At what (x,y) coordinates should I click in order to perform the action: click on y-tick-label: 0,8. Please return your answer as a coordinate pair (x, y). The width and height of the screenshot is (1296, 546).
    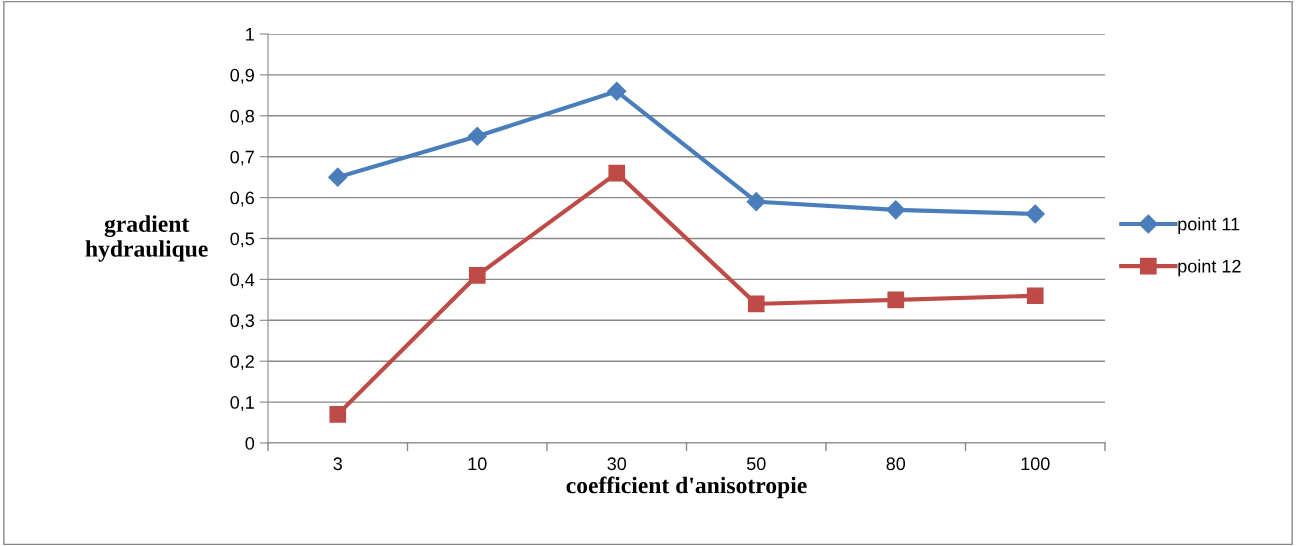
    Looking at the image, I should click on (242, 117).